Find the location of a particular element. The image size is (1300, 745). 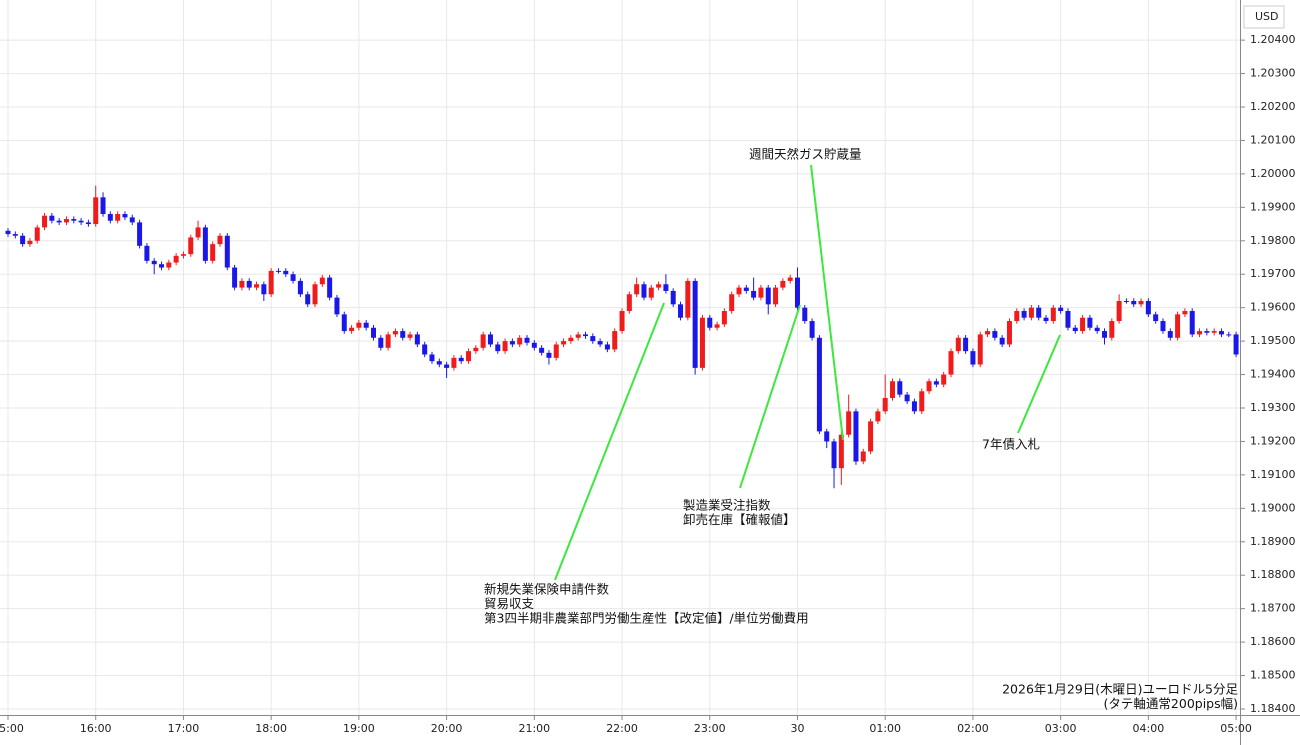

y-tick-label: 1.18600 is located at coordinates (1273, 641).